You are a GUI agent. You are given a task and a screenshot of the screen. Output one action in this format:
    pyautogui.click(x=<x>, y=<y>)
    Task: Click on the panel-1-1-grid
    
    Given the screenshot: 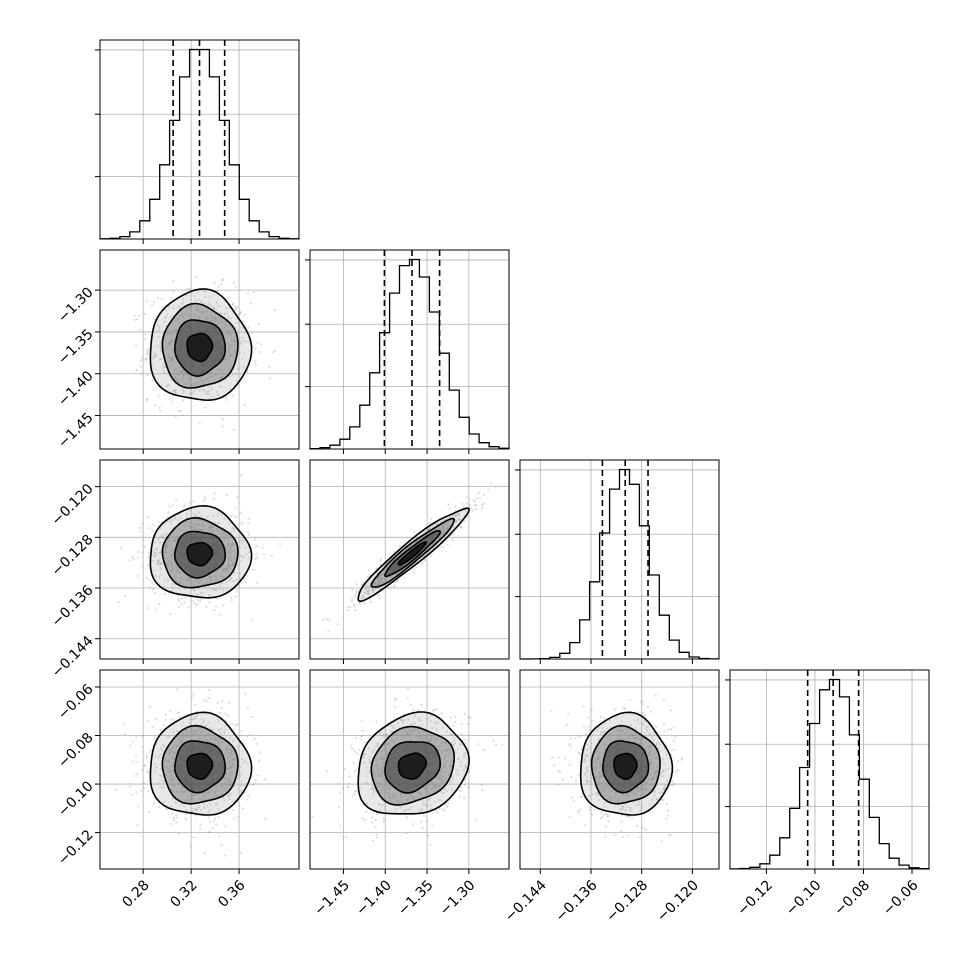 What is the action you would take?
    pyautogui.click(x=409, y=349)
    